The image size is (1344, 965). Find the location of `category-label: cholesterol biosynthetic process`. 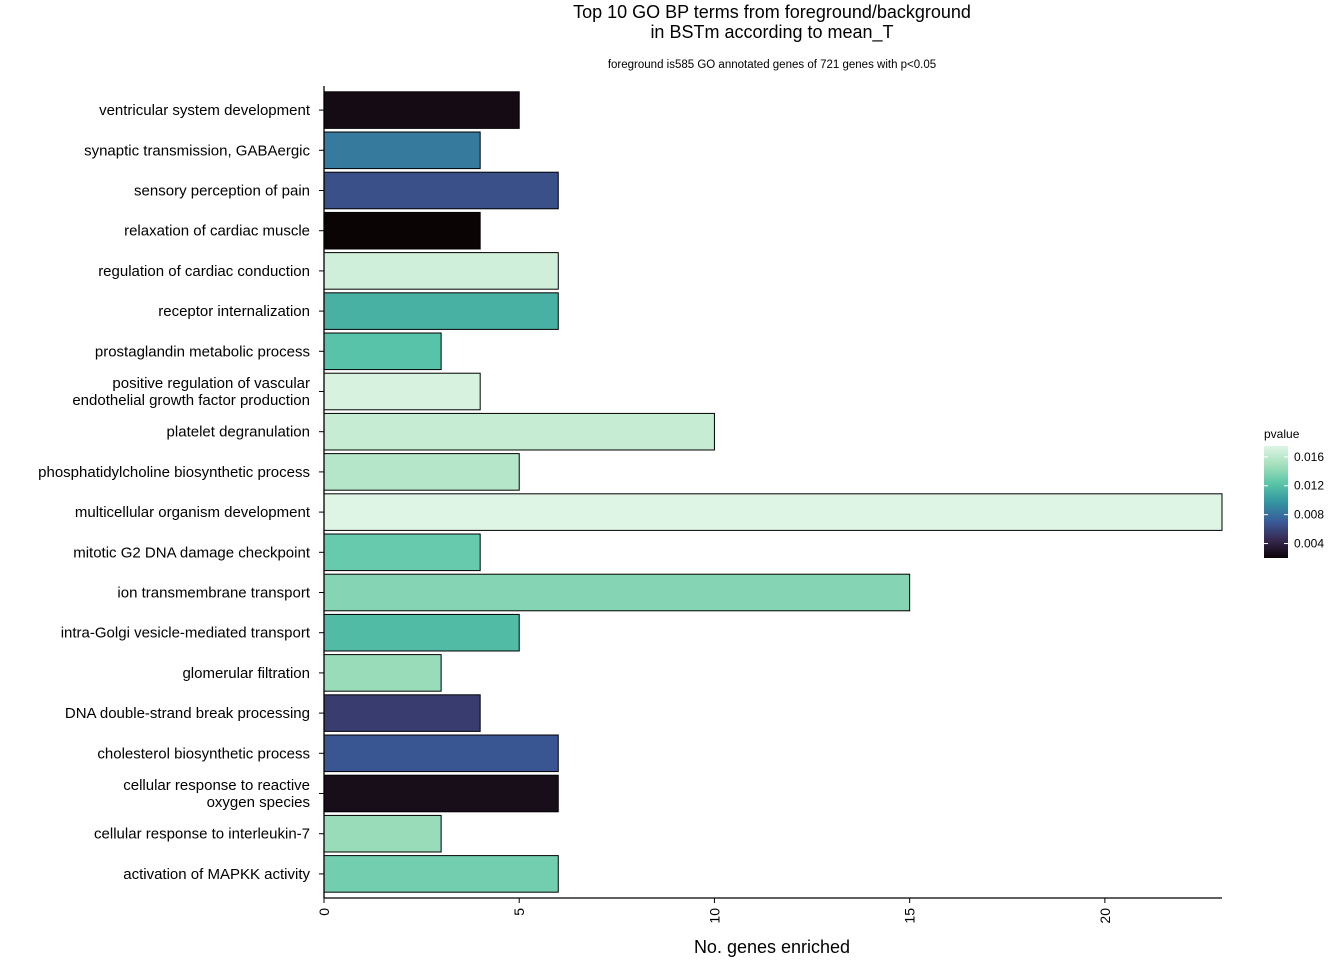

category-label: cholesterol biosynthetic process is located at coordinates (203, 753).